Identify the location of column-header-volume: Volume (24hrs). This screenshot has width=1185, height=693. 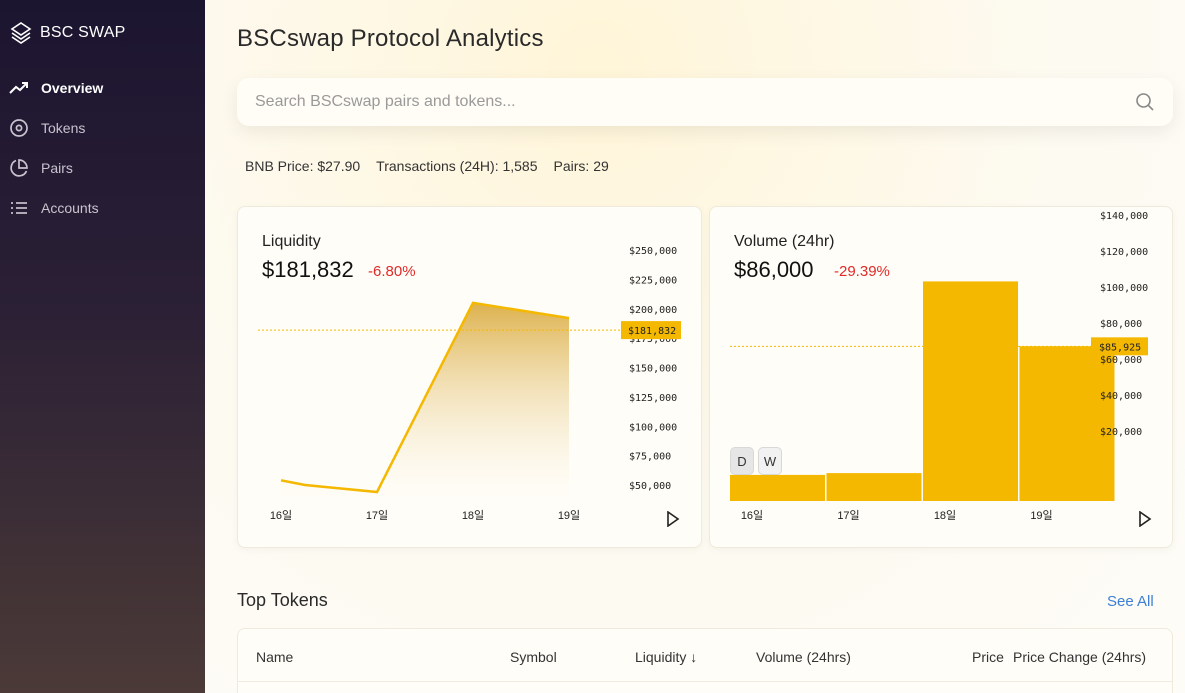
(803, 657).